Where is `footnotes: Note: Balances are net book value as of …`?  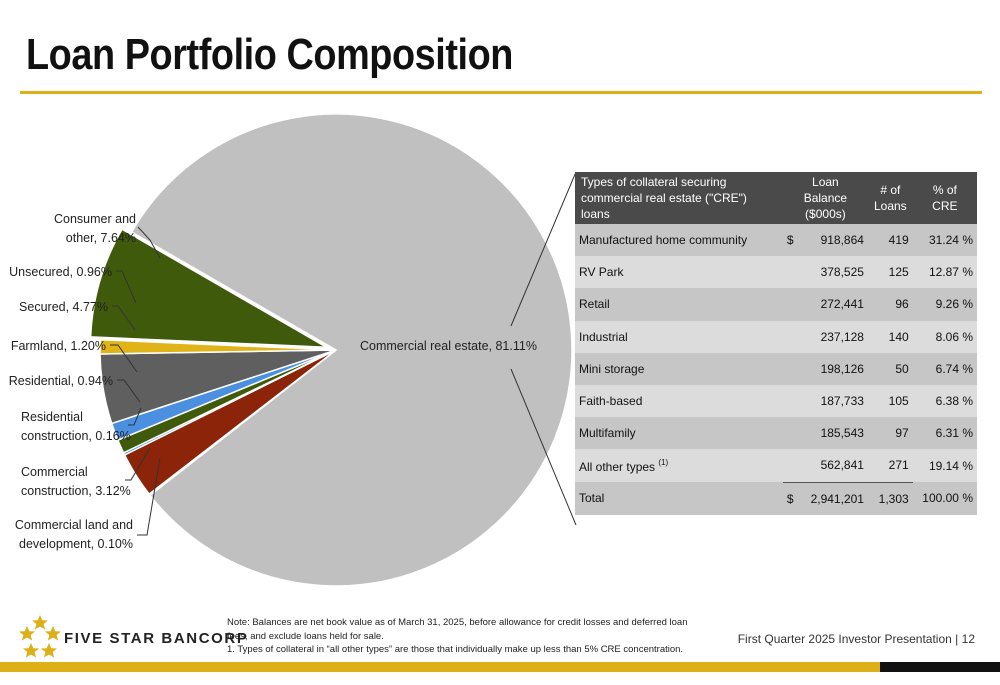
footnotes: Note: Balances are net book value as of … is located at coordinates (467, 636).